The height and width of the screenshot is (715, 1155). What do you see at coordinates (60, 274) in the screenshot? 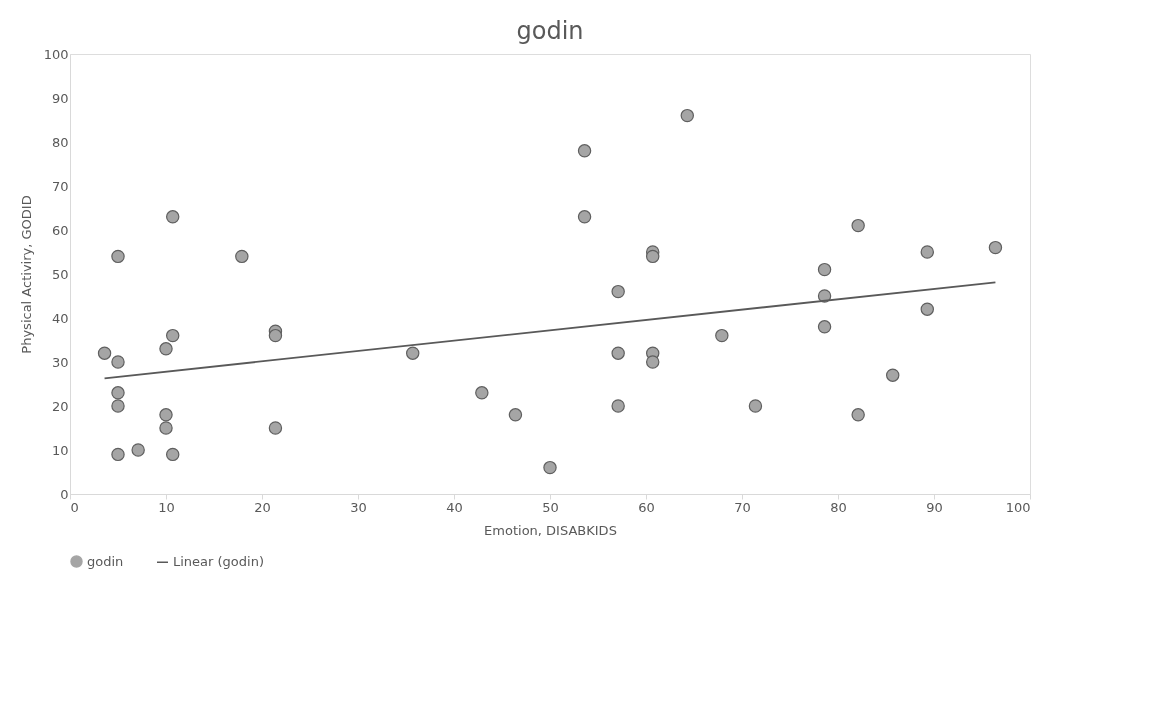
I see `y-tick-label: 50` at bounding box center [60, 274].